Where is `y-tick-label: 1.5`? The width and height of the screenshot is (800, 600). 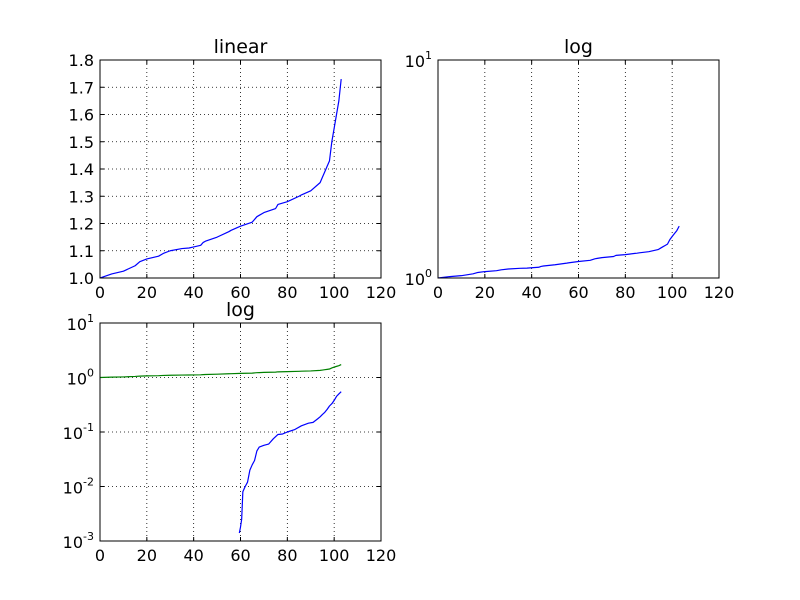
y-tick-label: 1.5 is located at coordinates (81, 142).